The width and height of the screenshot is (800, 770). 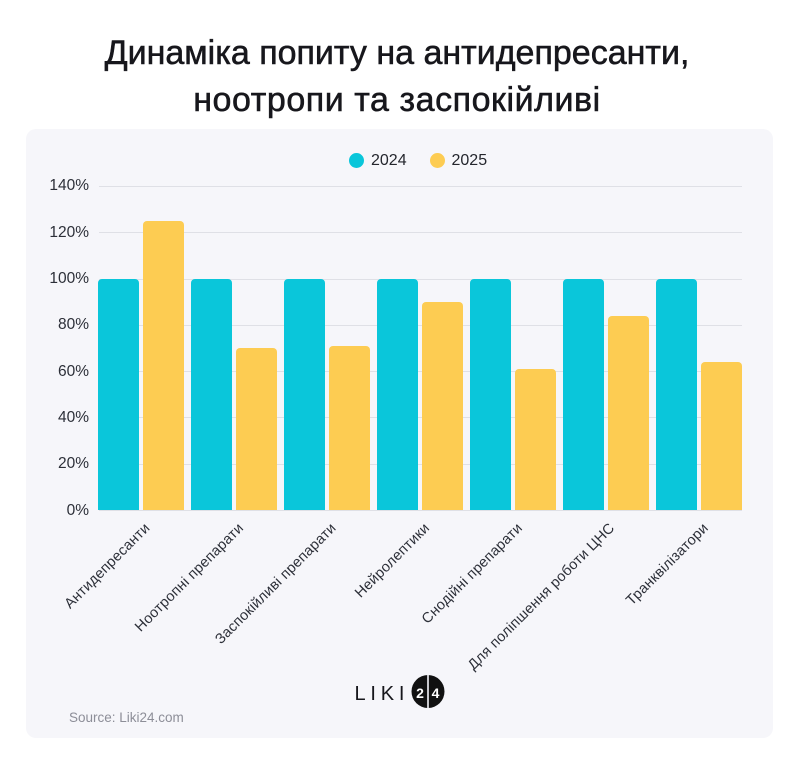 What do you see at coordinates (382, 694) in the screenshot?
I see `svg-text: LIKI` at bounding box center [382, 694].